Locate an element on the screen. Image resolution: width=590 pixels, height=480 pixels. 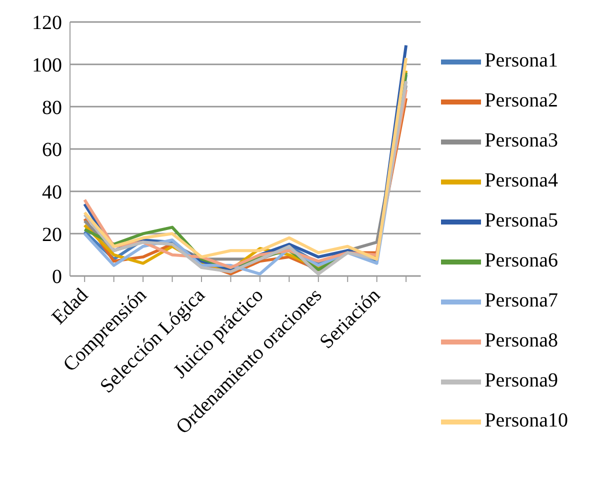
legend-label: Persona1 is located at coordinates (521, 61).